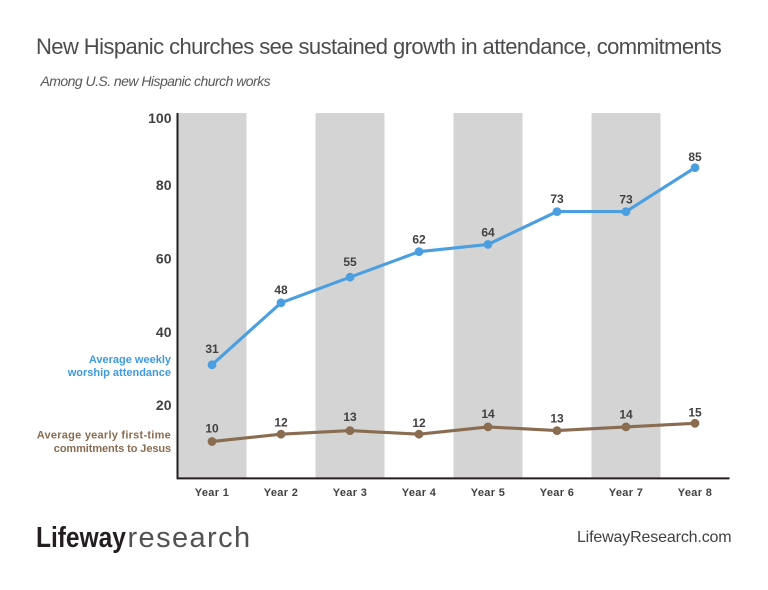 This screenshot has height=590, width=768. I want to click on svg-text: Year 8, so click(695, 493).